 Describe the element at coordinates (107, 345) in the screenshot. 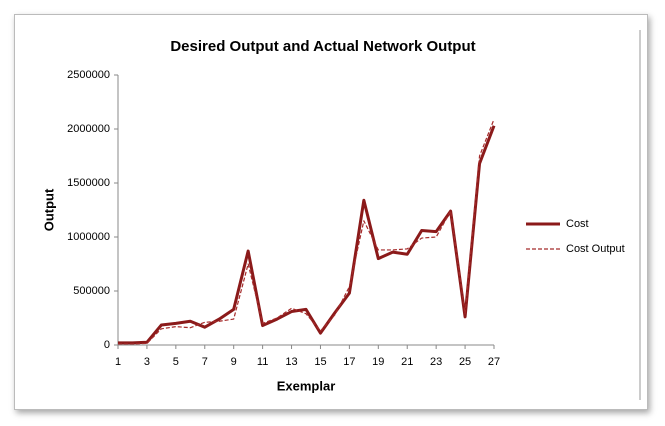

I see `y-tick-label: 0` at that location.